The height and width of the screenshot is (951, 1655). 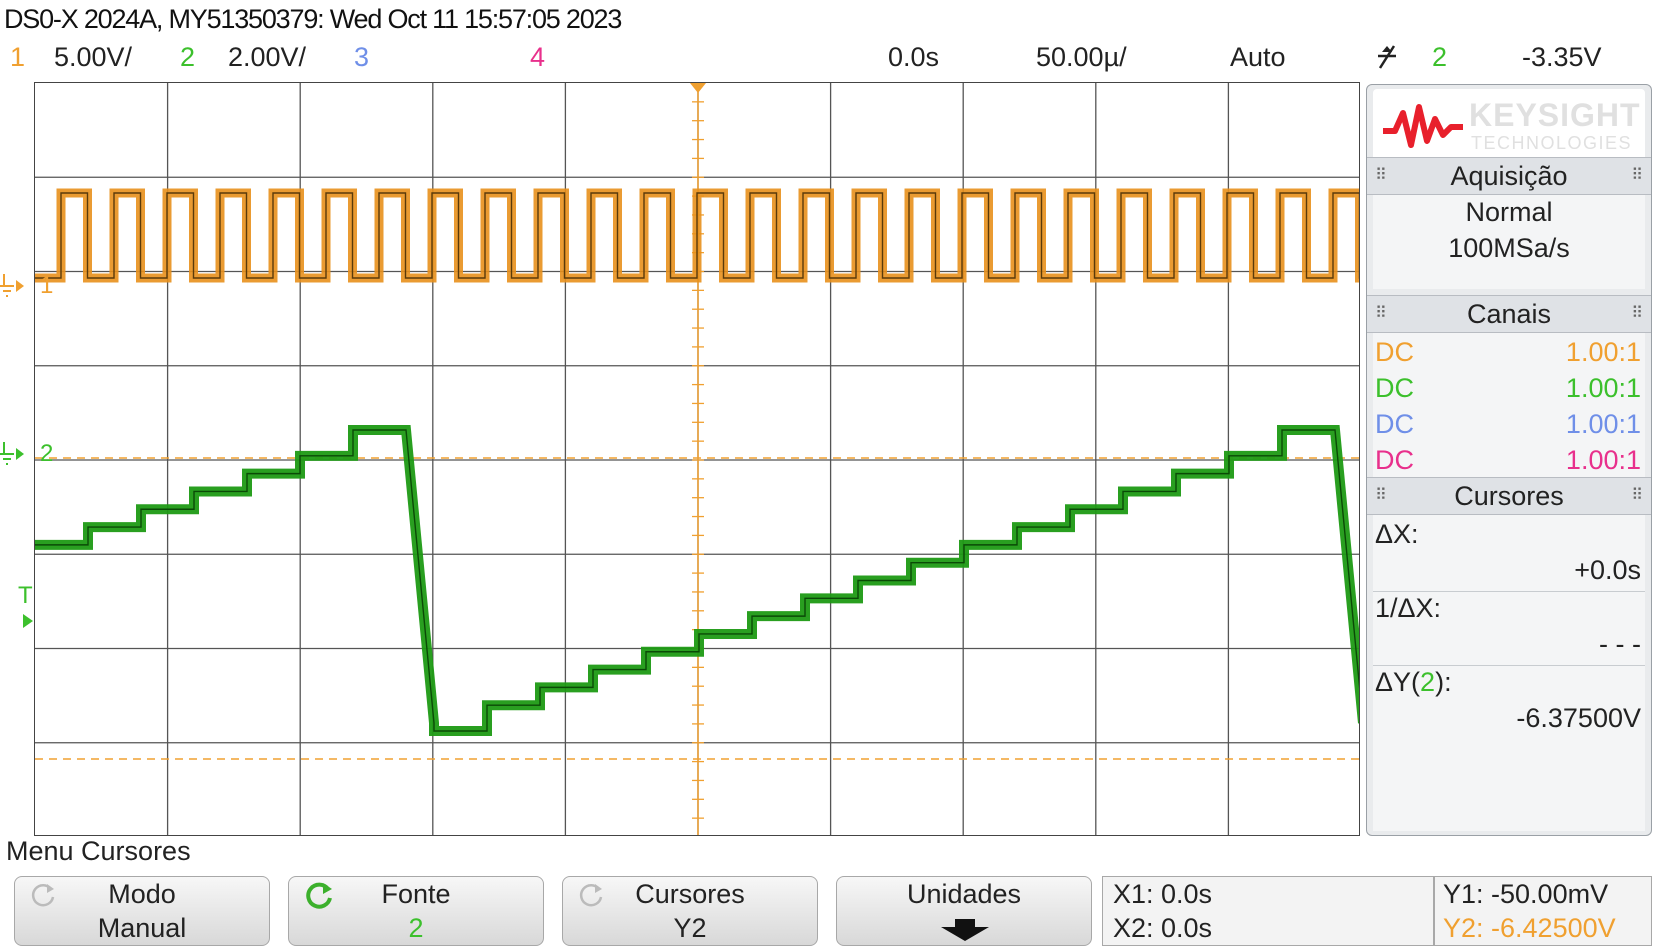 I want to click on acquisition-mode: Normal, so click(x=1509, y=212).